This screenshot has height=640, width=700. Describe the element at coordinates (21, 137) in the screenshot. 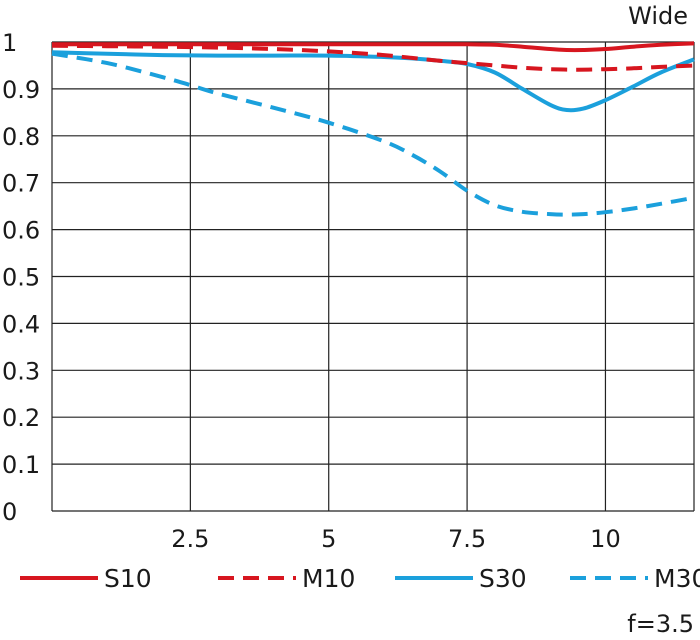

I see `y-tick-label: 0.8` at that location.